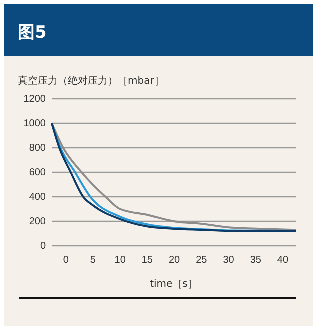 This screenshot has width=321, height=330. Describe the element at coordinates (91, 81) in the screenshot. I see `y-axis-title: 真空压力（绝对压力）［mbar］` at that location.